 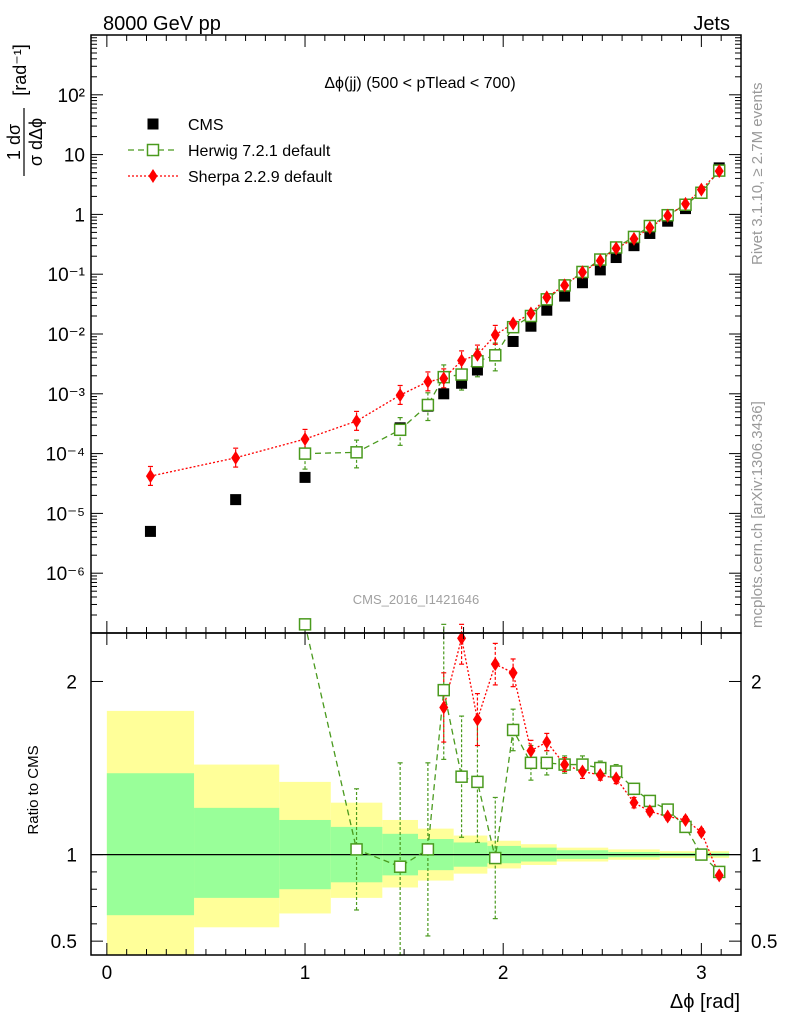 I want to click on legend-label: Sherpa 2.2.9 default, so click(x=260, y=177).